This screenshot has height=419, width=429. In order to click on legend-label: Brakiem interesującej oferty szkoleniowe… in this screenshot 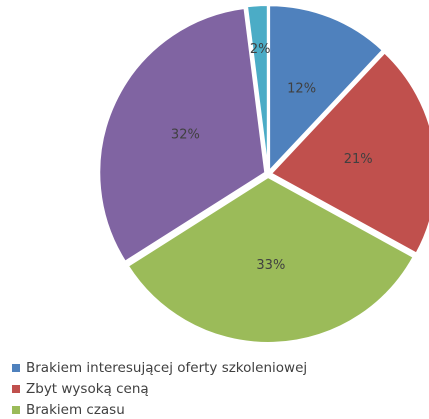, I will do `click(166, 368)`.